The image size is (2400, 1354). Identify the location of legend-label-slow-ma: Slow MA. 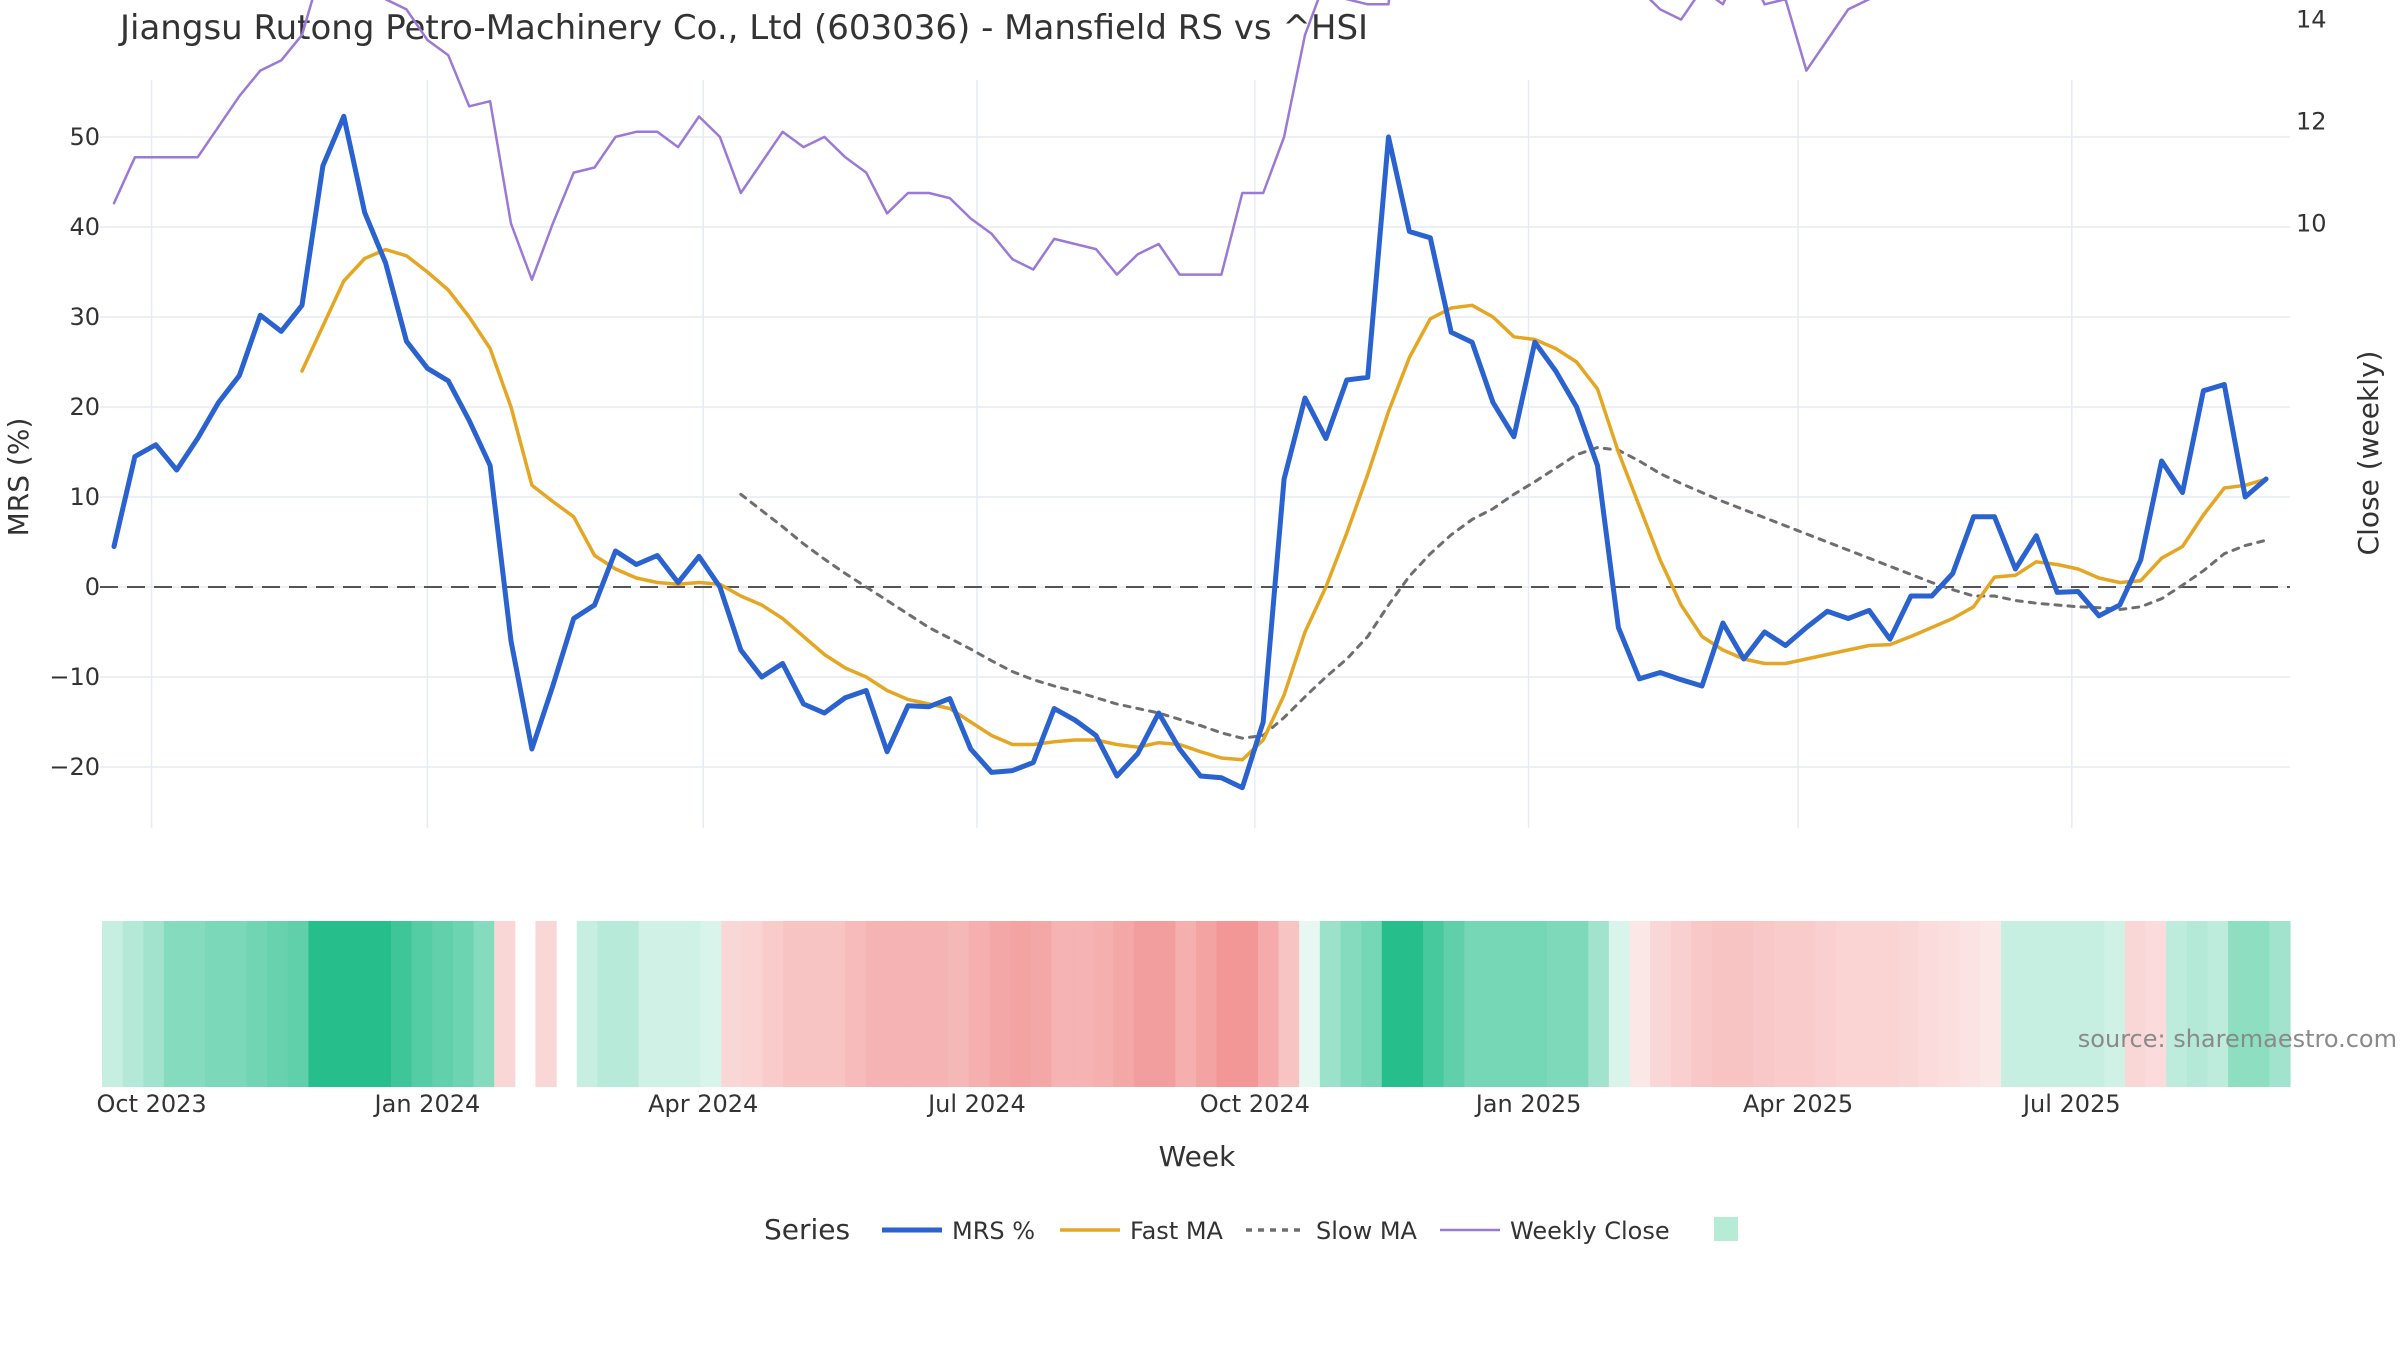
(1367, 1231).